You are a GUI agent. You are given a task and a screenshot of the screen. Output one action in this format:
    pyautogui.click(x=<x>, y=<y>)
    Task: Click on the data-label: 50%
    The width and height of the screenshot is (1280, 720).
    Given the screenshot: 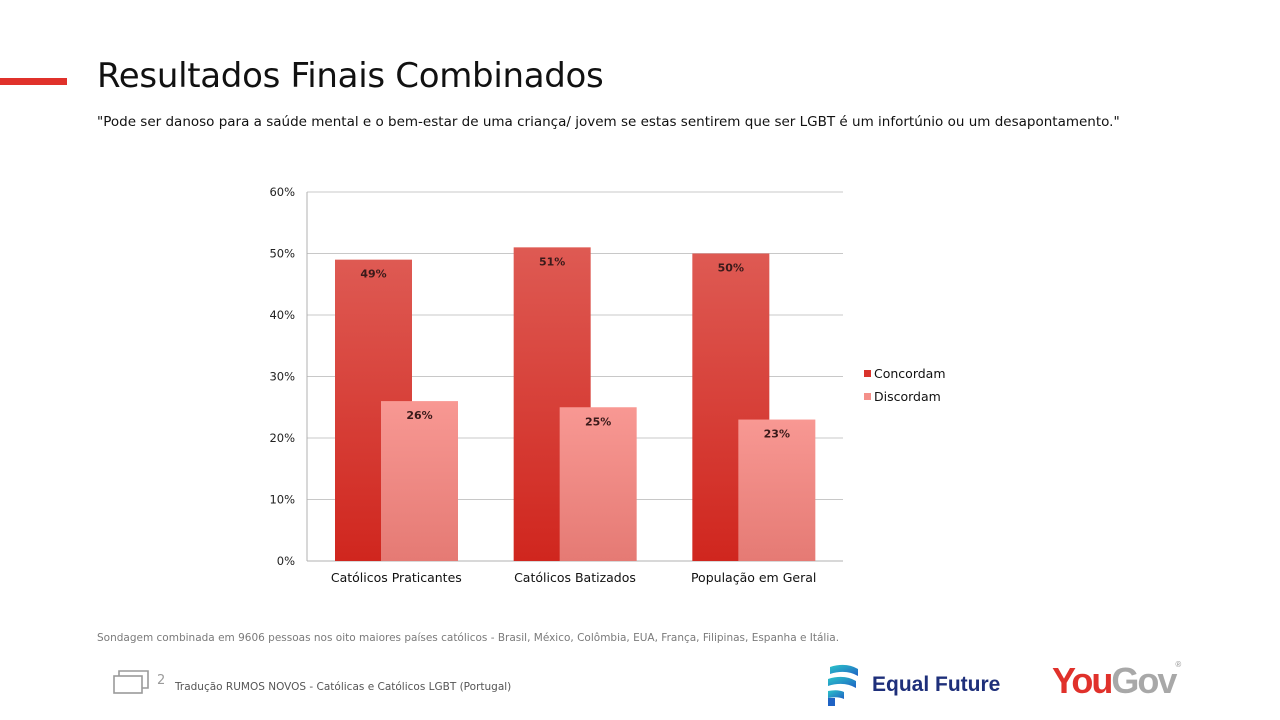 What is the action you would take?
    pyautogui.click(x=731, y=268)
    